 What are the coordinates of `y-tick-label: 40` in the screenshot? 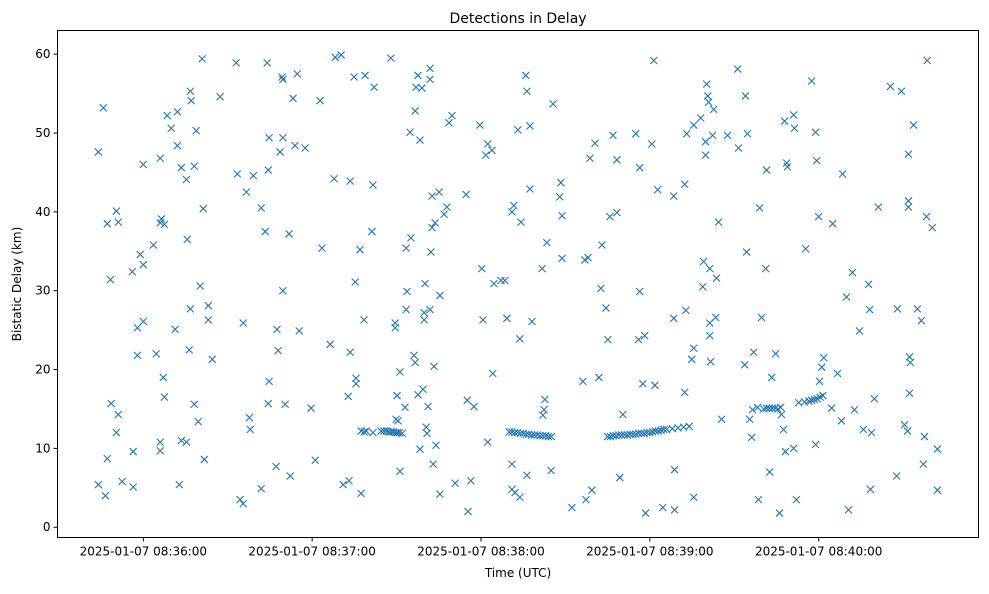 It's located at (42, 212).